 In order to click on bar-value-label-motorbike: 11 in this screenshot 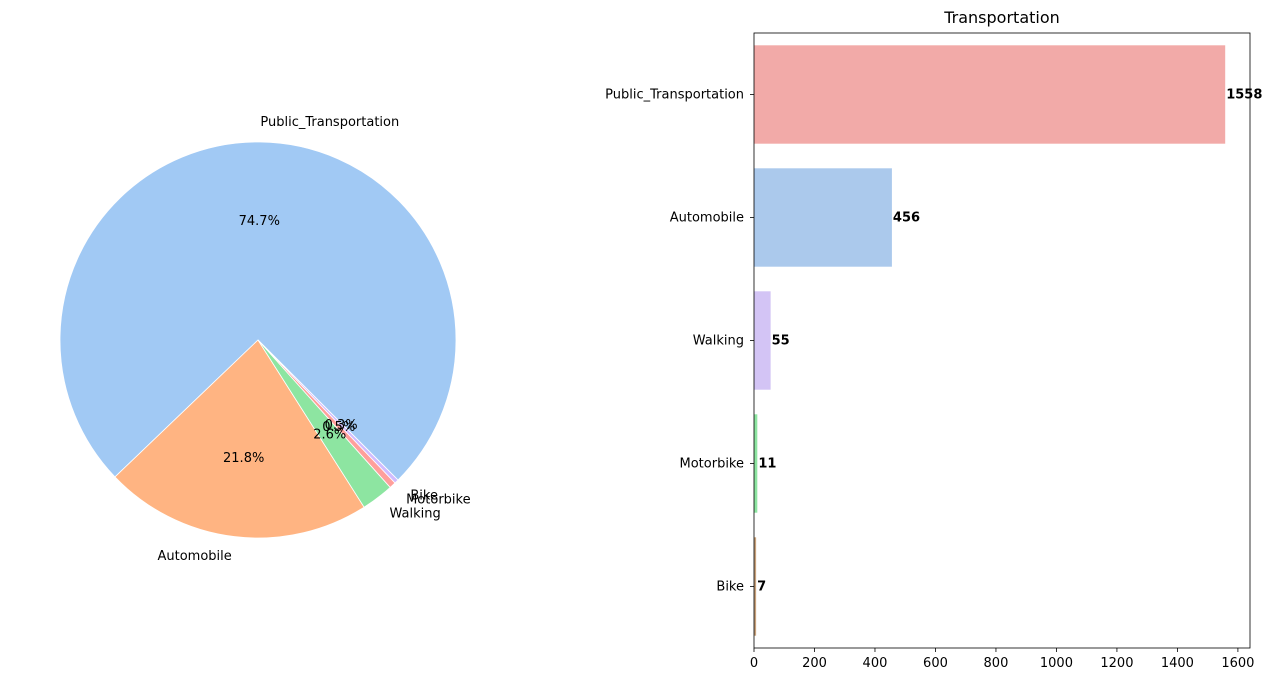, I will do `click(767, 464)`.